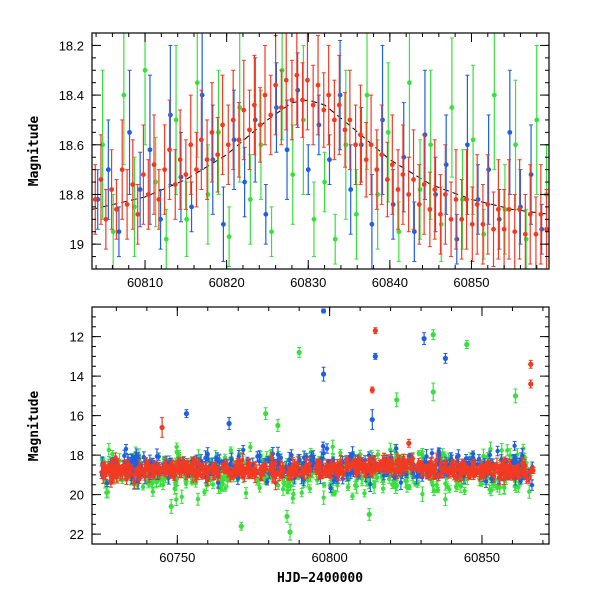 The width and height of the screenshot is (600, 600). I want to click on x-tick-label: 60750, so click(177, 557).